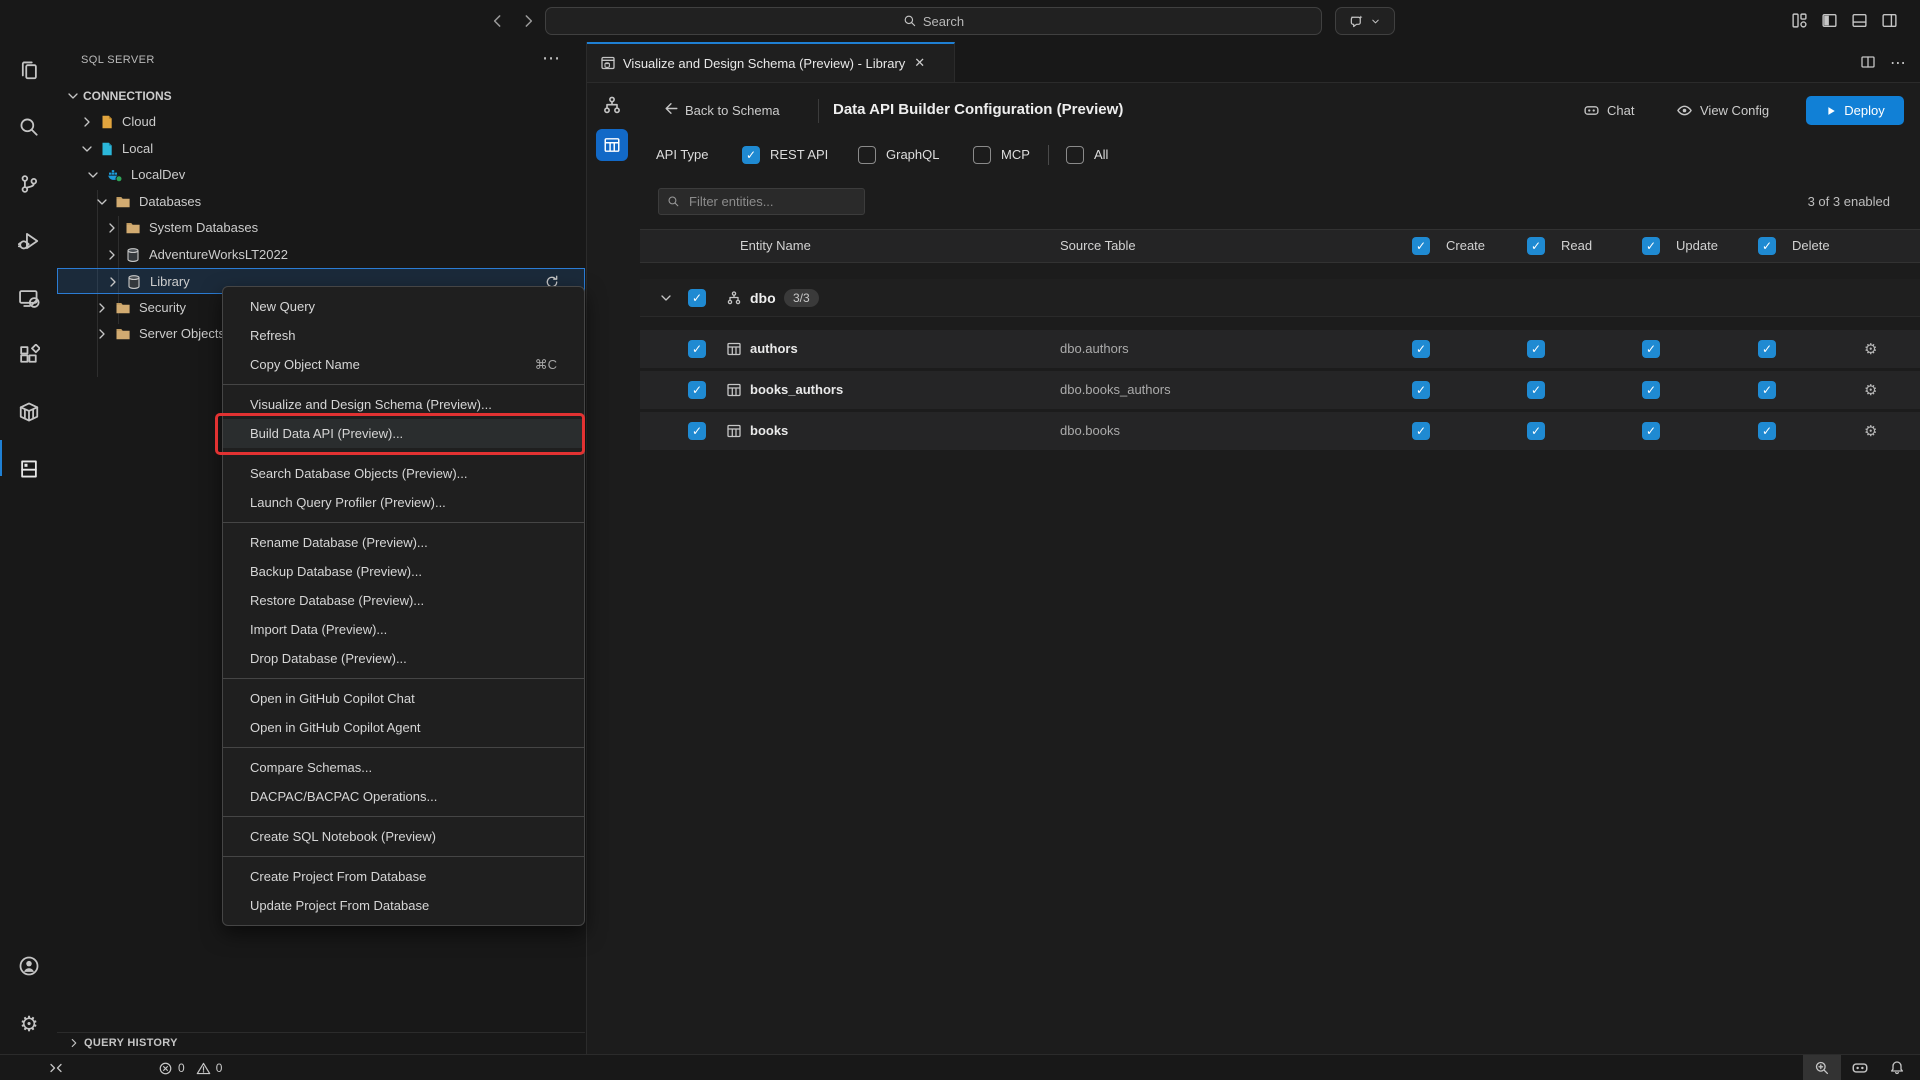 Image resolution: width=1920 pixels, height=1080 pixels. What do you see at coordinates (1829, 20) in the screenshot?
I see `toggle-primary-sidebar-icon` at bounding box center [1829, 20].